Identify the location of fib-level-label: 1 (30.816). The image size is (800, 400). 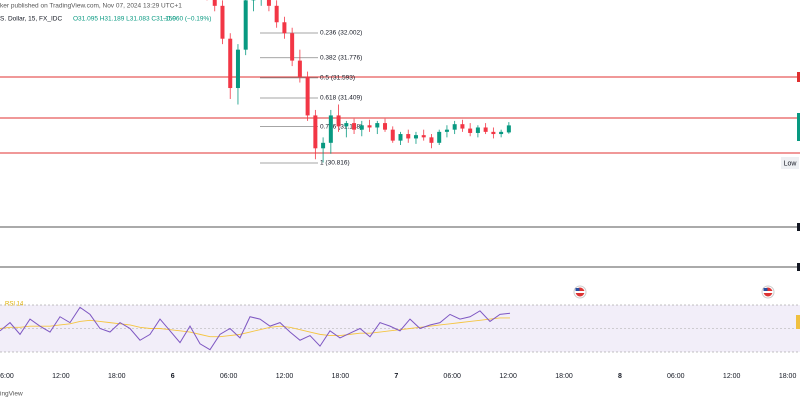
(335, 163).